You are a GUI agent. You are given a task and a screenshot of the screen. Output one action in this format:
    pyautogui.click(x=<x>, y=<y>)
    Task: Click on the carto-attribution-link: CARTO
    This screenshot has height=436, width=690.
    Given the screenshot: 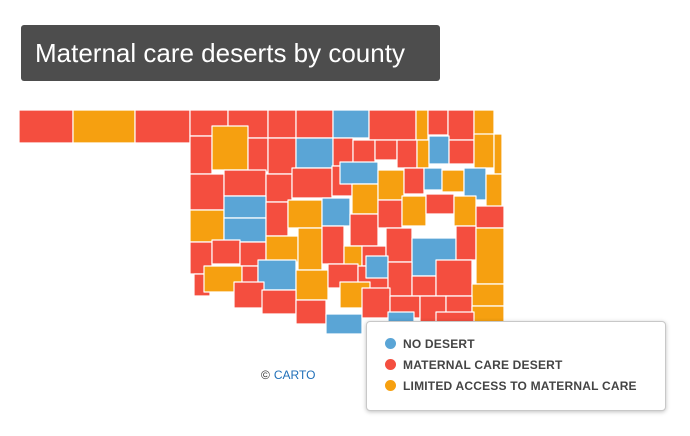 What is the action you would take?
    pyautogui.click(x=294, y=375)
    